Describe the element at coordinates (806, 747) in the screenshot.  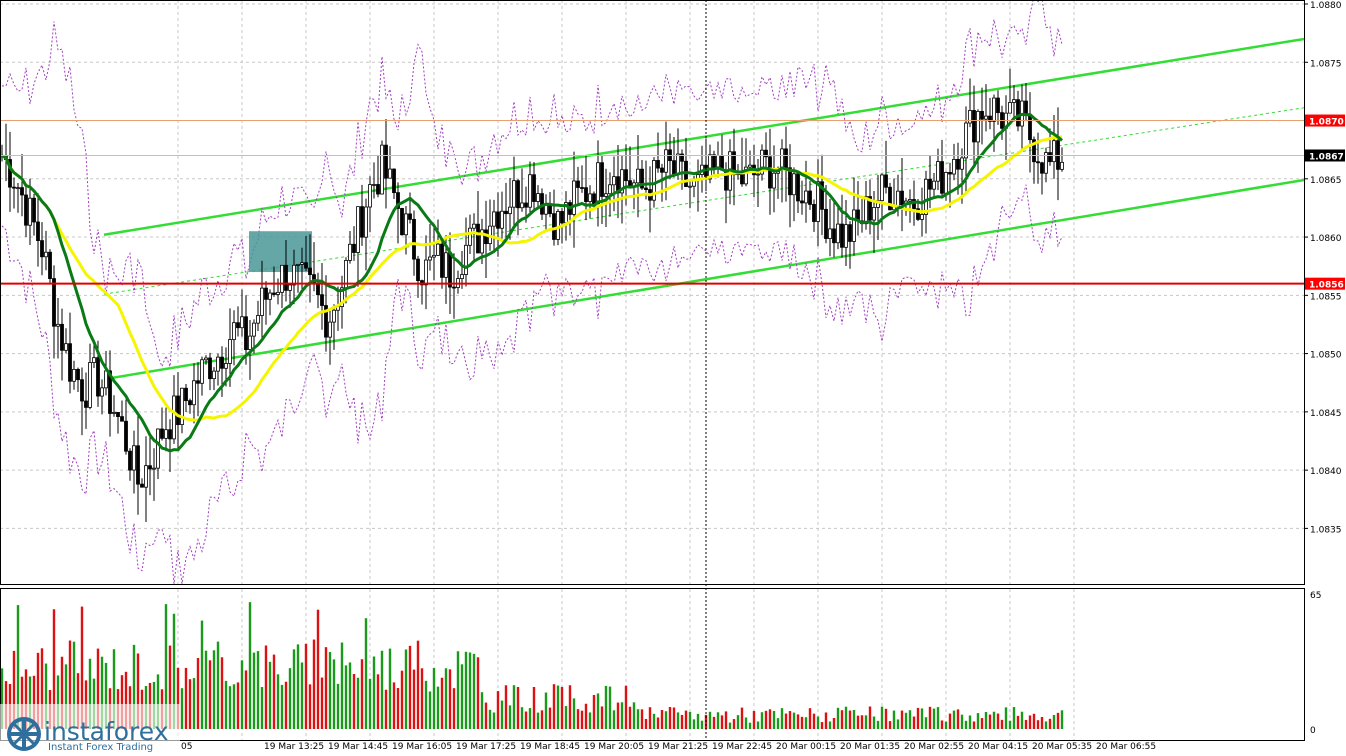
I see `time-label: 20 Mar 00:15` at that location.